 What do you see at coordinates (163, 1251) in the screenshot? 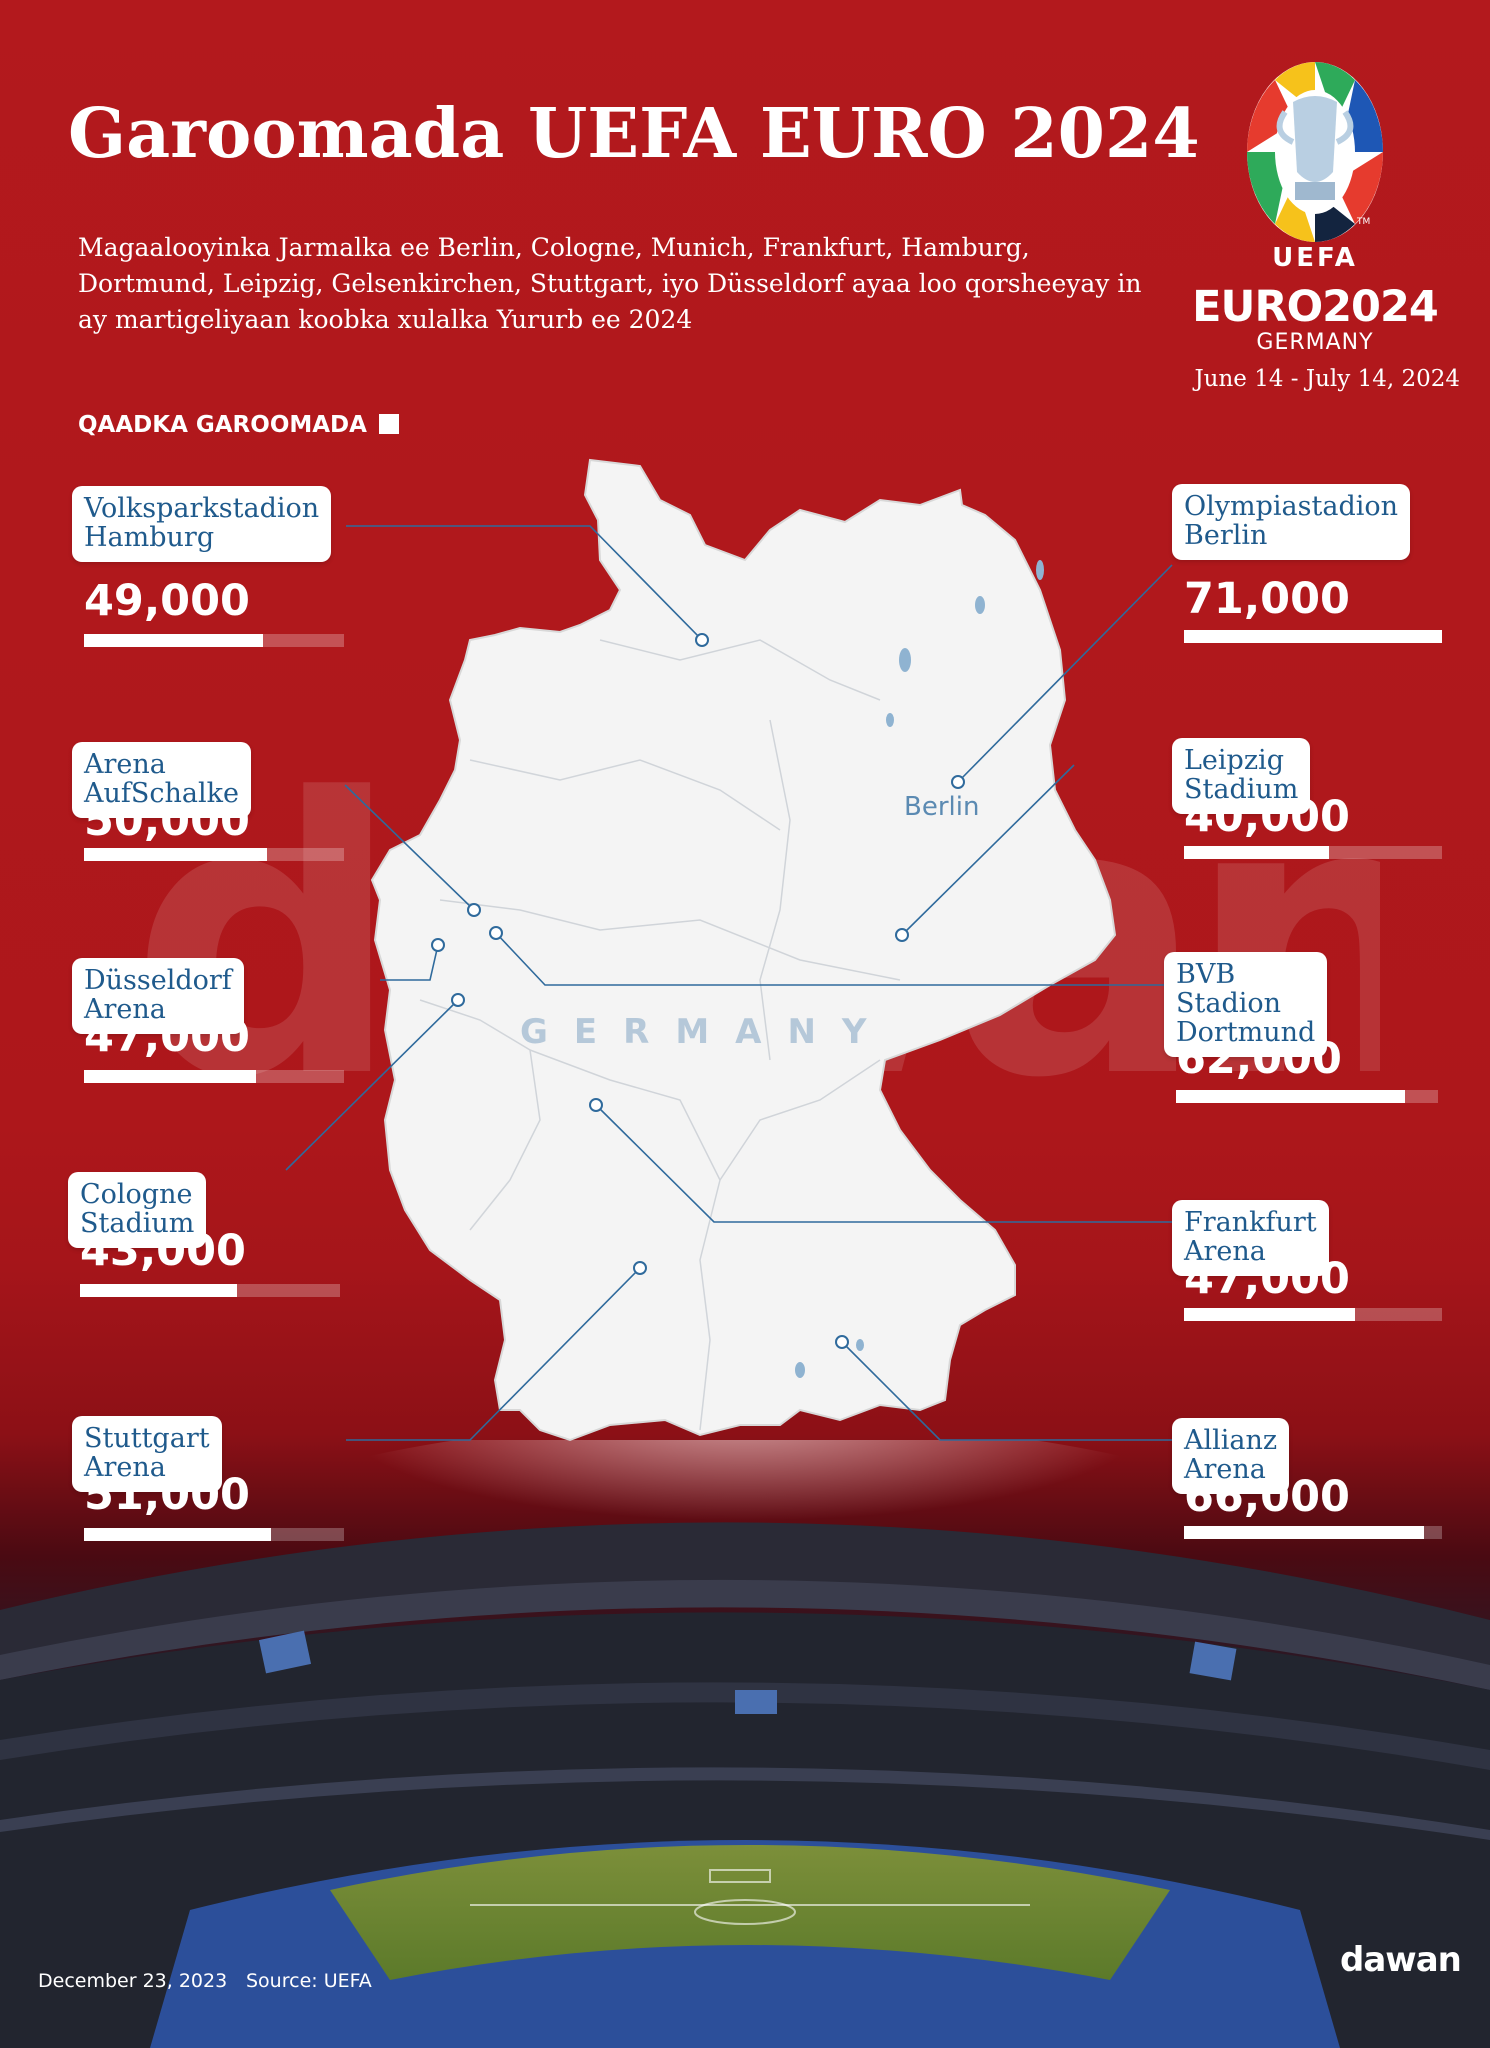
I see `stadium-capacity: 43,000` at bounding box center [163, 1251].